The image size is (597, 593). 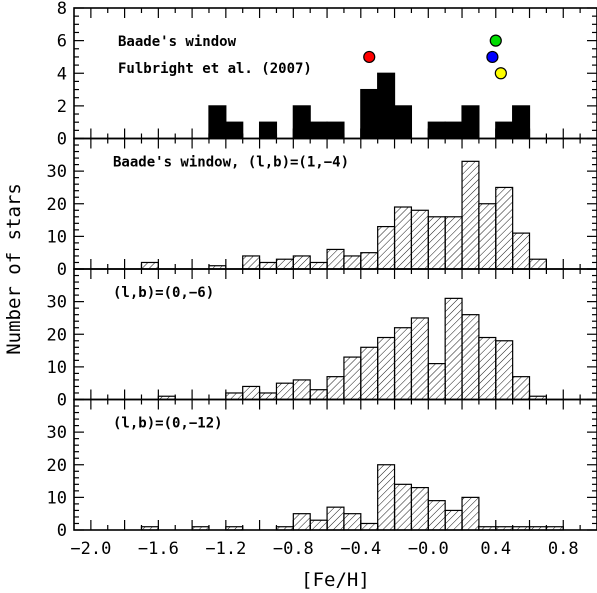 What do you see at coordinates (225, 549) in the screenshot?
I see `x-tick-label: −1.2` at bounding box center [225, 549].